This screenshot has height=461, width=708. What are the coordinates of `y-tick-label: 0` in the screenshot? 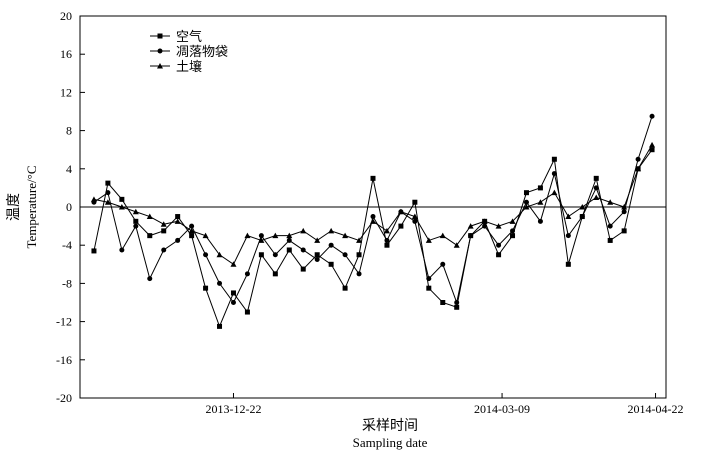 It's located at (69, 207).